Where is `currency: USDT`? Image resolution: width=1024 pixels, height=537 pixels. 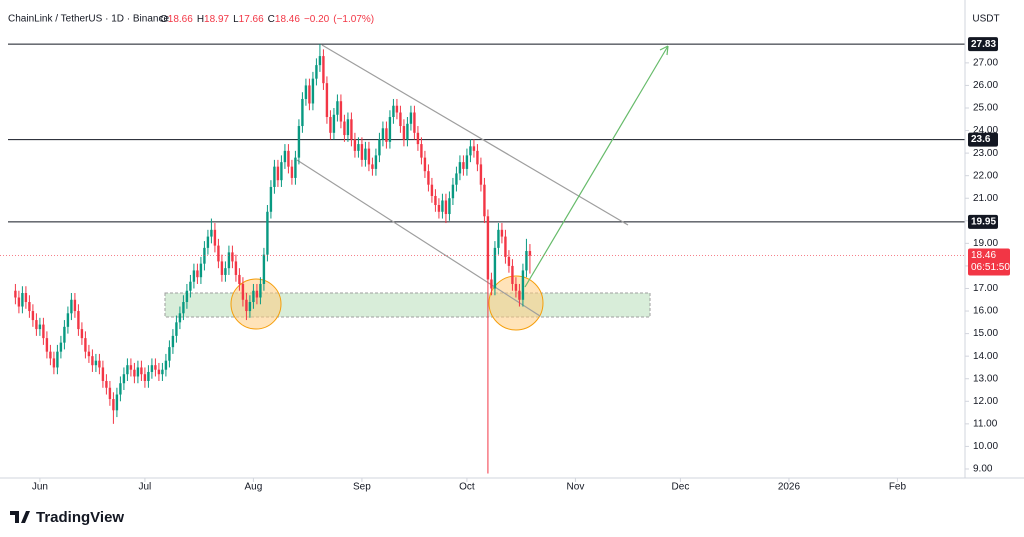
currency: USDT is located at coordinates (985, 19).